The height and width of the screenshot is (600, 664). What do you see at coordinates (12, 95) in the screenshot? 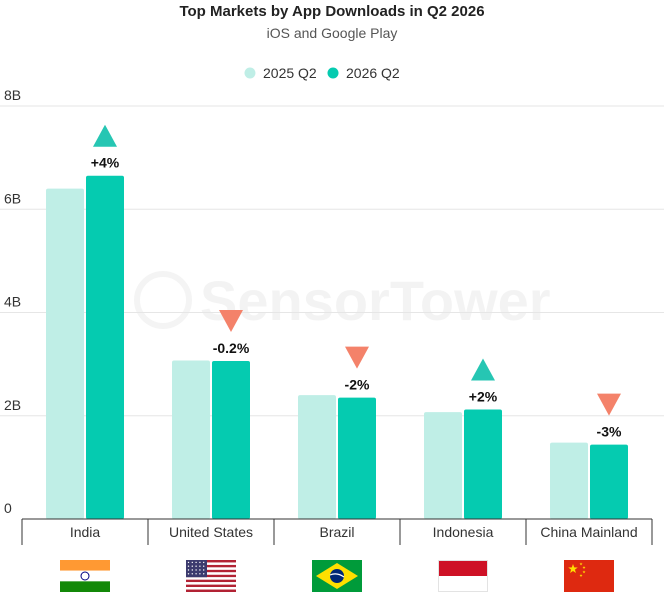
I see `y-tick-label: 8B` at bounding box center [12, 95].